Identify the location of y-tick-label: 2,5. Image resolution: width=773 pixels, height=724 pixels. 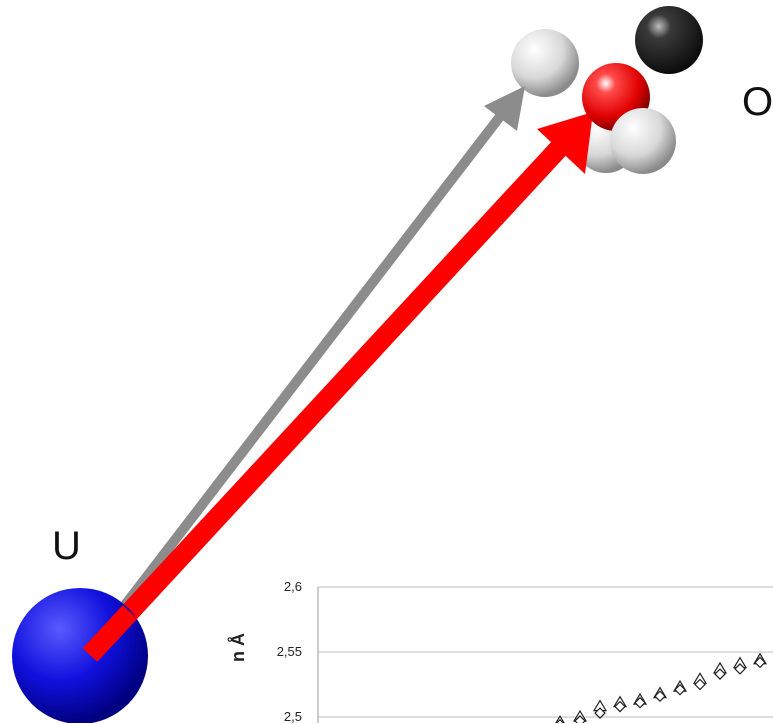
(292, 716).